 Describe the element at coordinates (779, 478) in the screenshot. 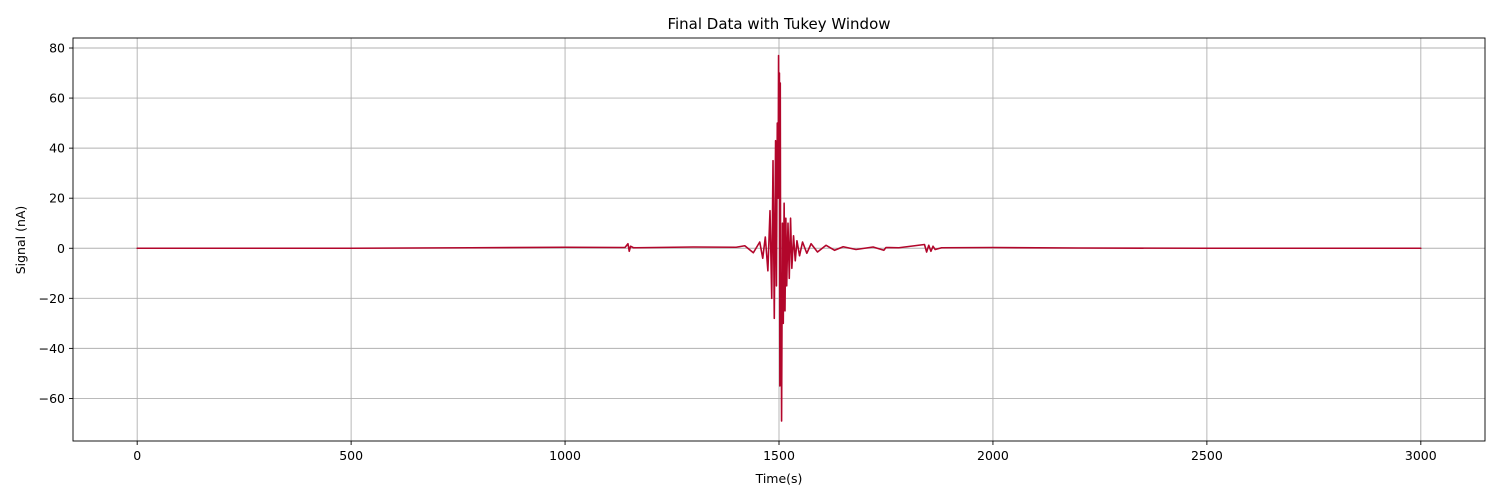

I see `x-axis-title: Time(s)` at that location.